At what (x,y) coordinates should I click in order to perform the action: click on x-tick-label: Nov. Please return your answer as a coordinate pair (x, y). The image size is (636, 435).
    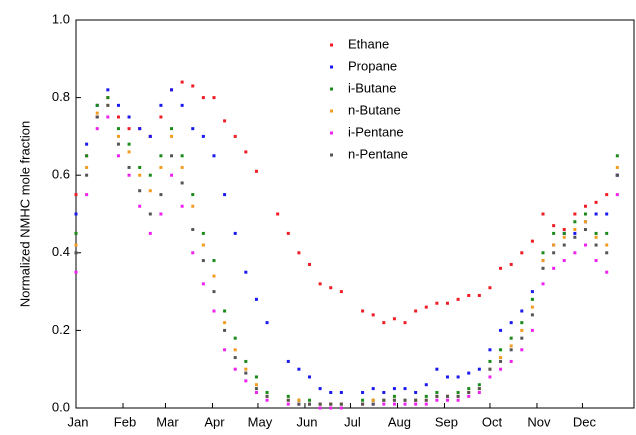
    Looking at the image, I should click on (539, 421).